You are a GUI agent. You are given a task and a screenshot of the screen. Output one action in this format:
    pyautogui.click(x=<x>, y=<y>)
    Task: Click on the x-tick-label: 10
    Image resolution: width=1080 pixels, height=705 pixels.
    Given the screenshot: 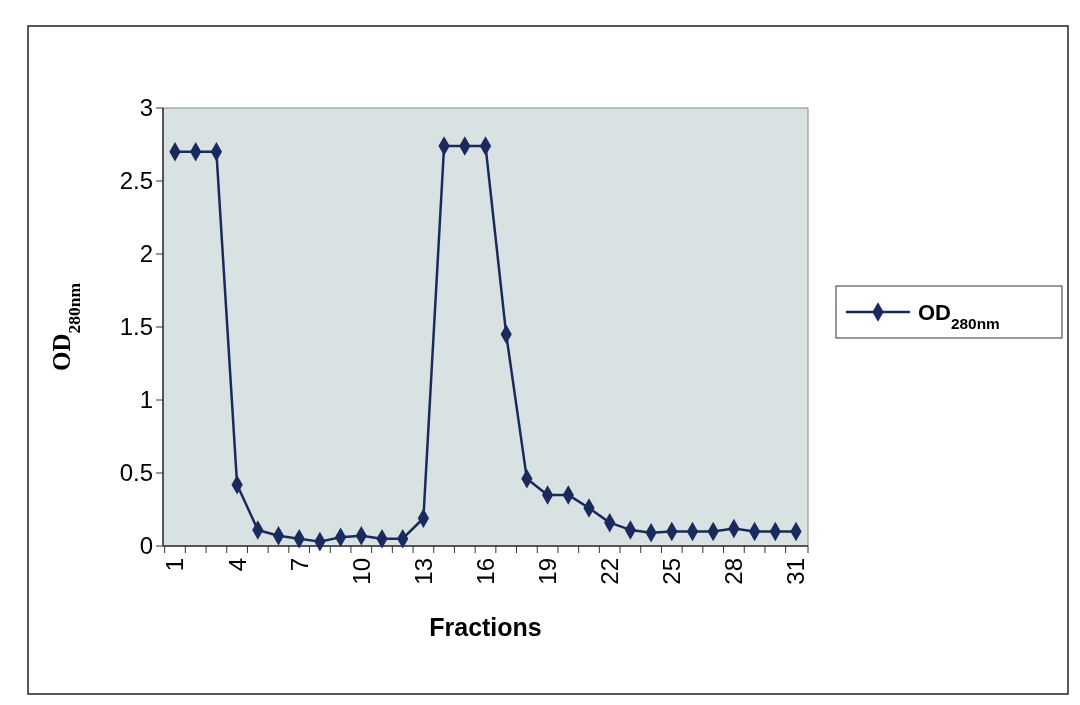 What is the action you would take?
    pyautogui.click(x=361, y=571)
    